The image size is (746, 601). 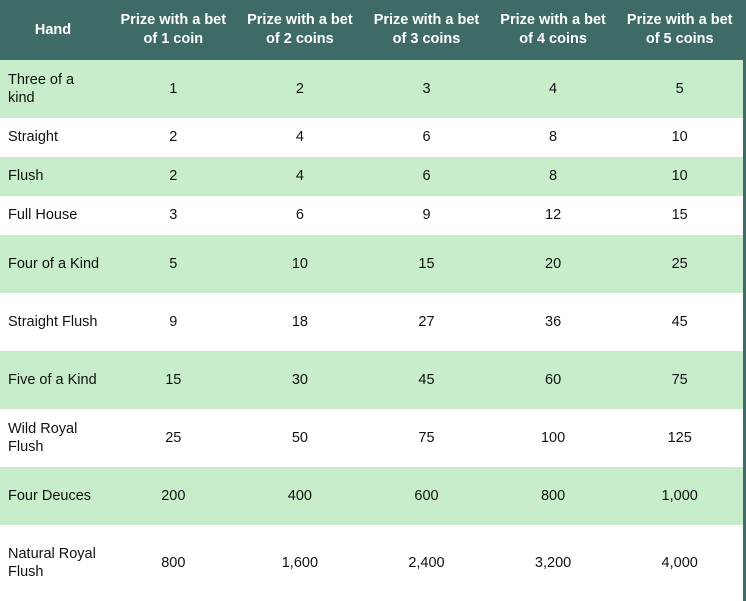 What do you see at coordinates (679, 30) in the screenshot?
I see `header-bet-5: Prize with a bet of 5 coins` at bounding box center [679, 30].